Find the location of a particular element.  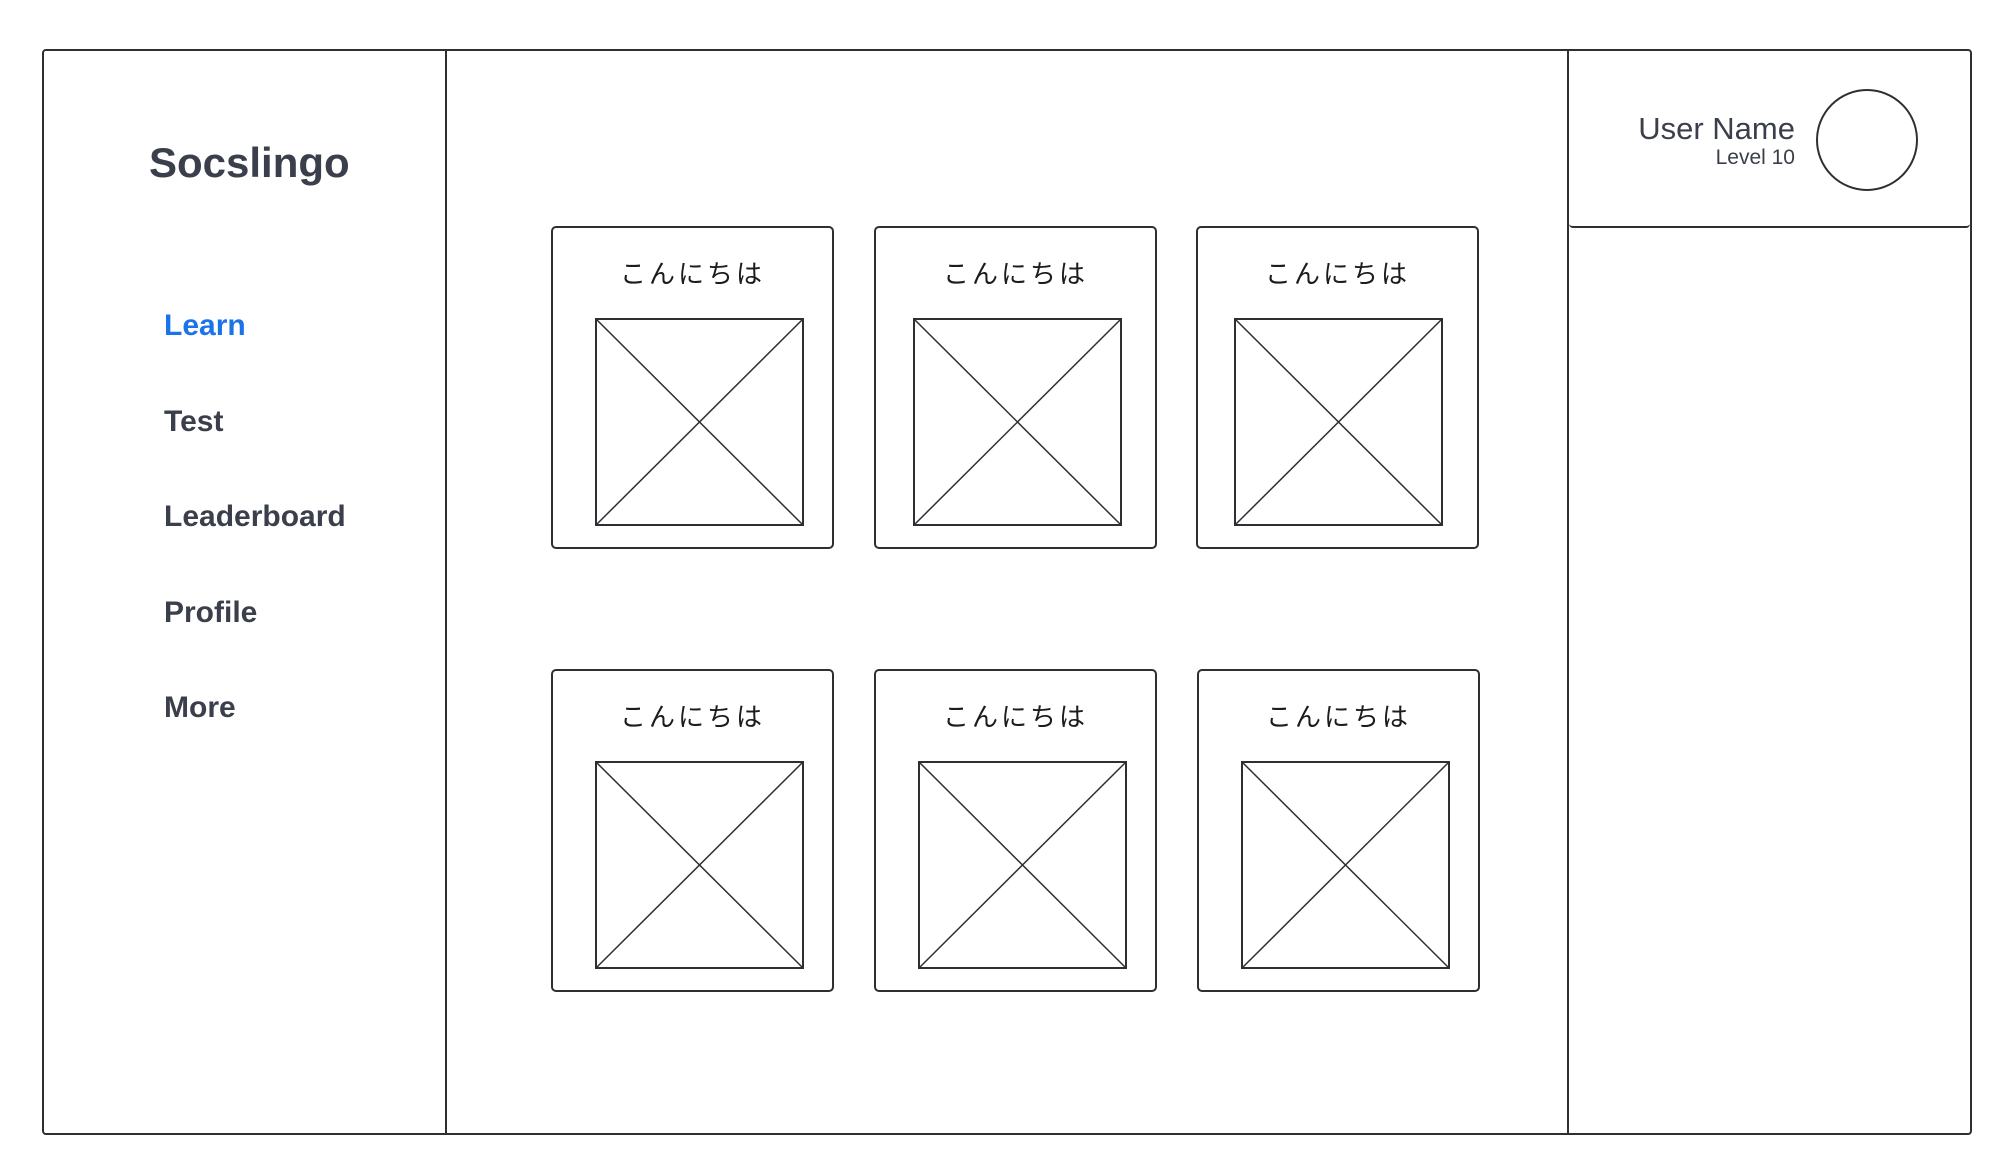

user-level: Level 10 is located at coordinates (1755, 157).